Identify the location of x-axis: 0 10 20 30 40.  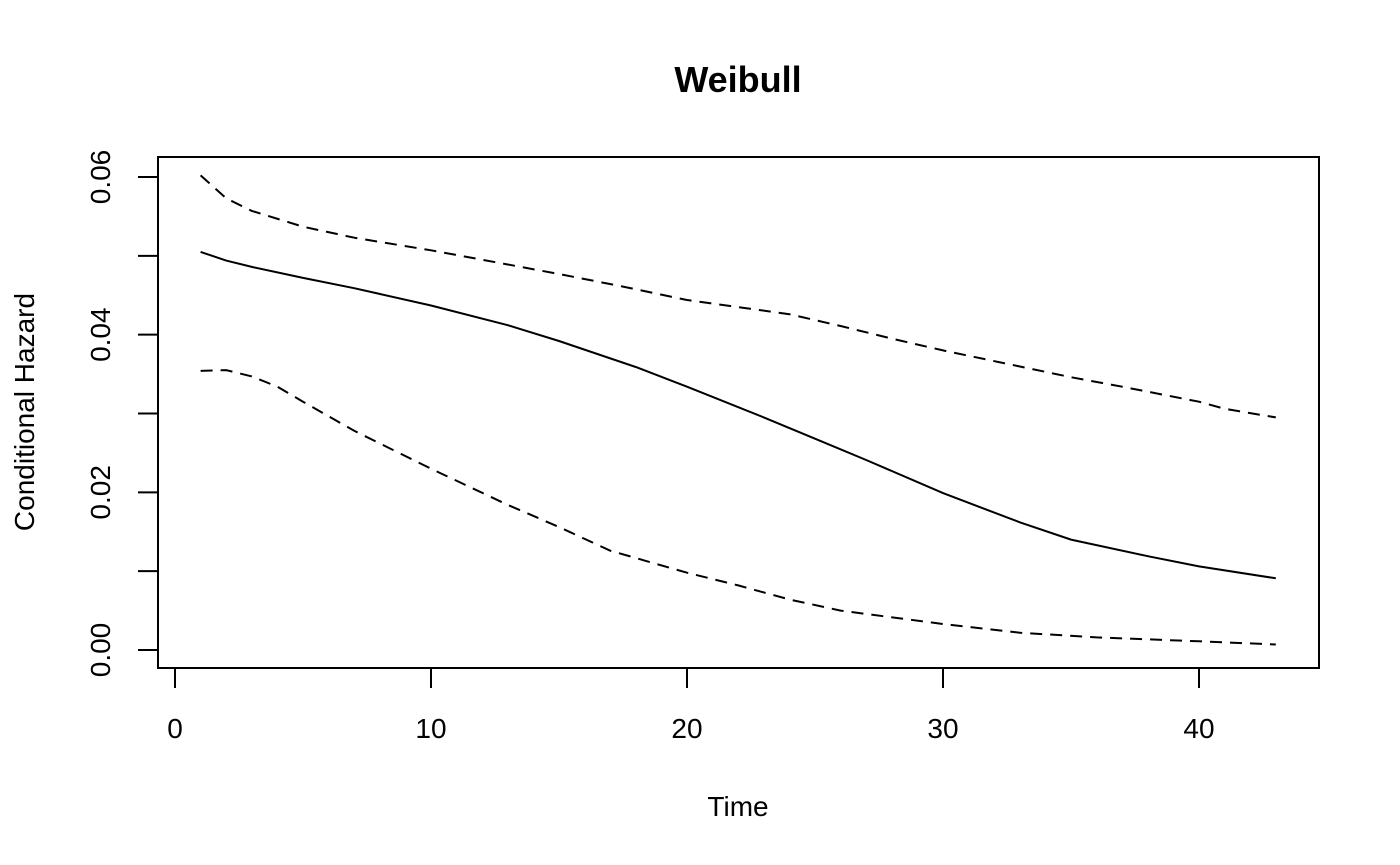
(691, 705).